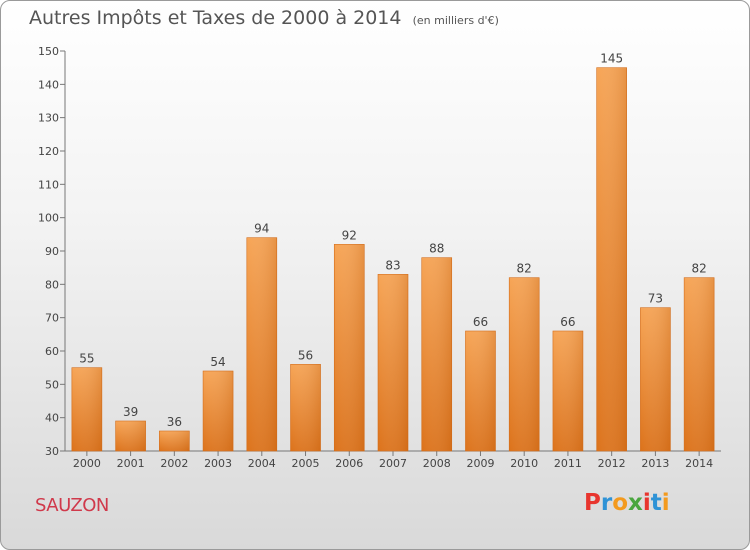 The width and height of the screenshot is (750, 550). Describe the element at coordinates (218, 463) in the screenshot. I see `x-tick-label: 2003` at that location.